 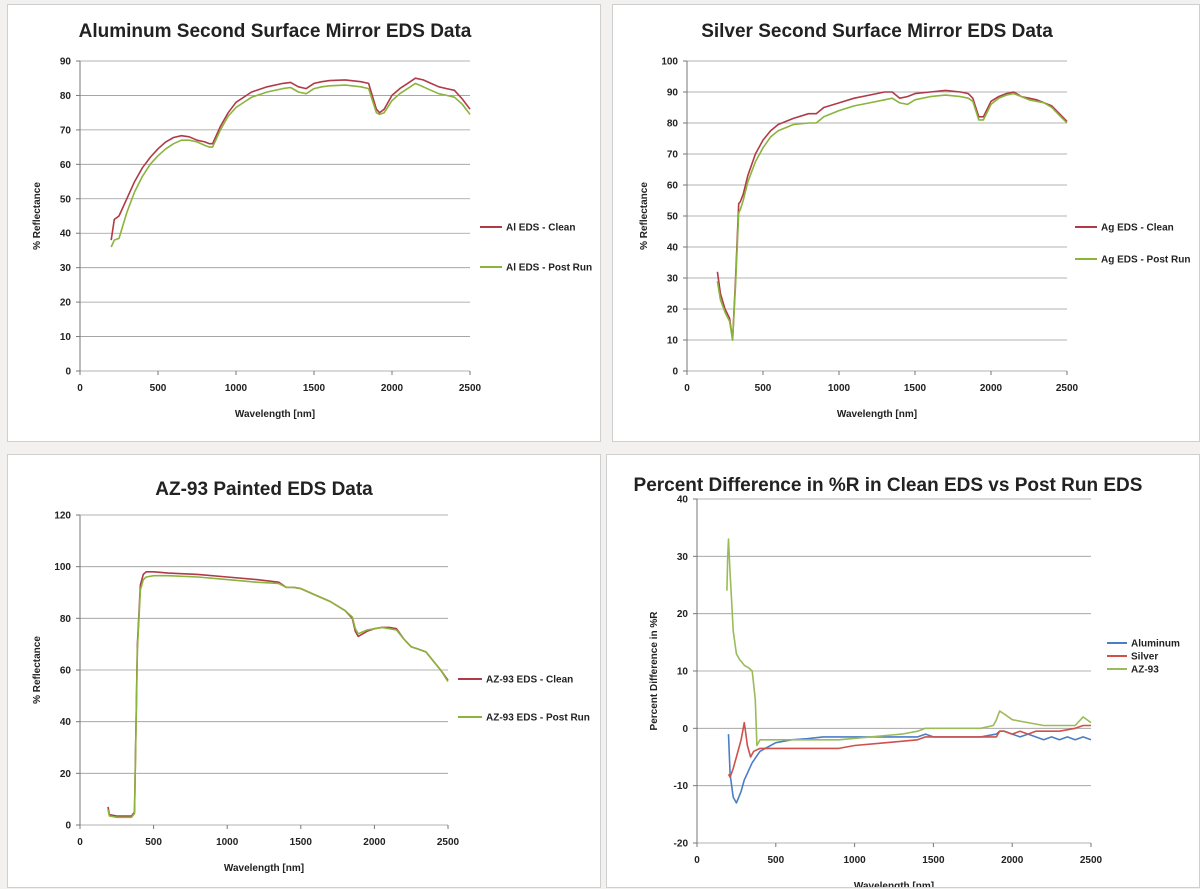 I want to click on legend-label: Ag EDS - Clean, so click(x=1137, y=228).